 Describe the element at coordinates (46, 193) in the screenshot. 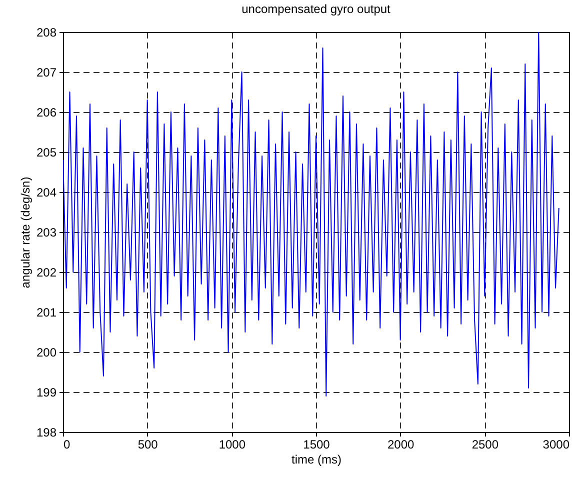

I see `y-tick-label: 204` at that location.